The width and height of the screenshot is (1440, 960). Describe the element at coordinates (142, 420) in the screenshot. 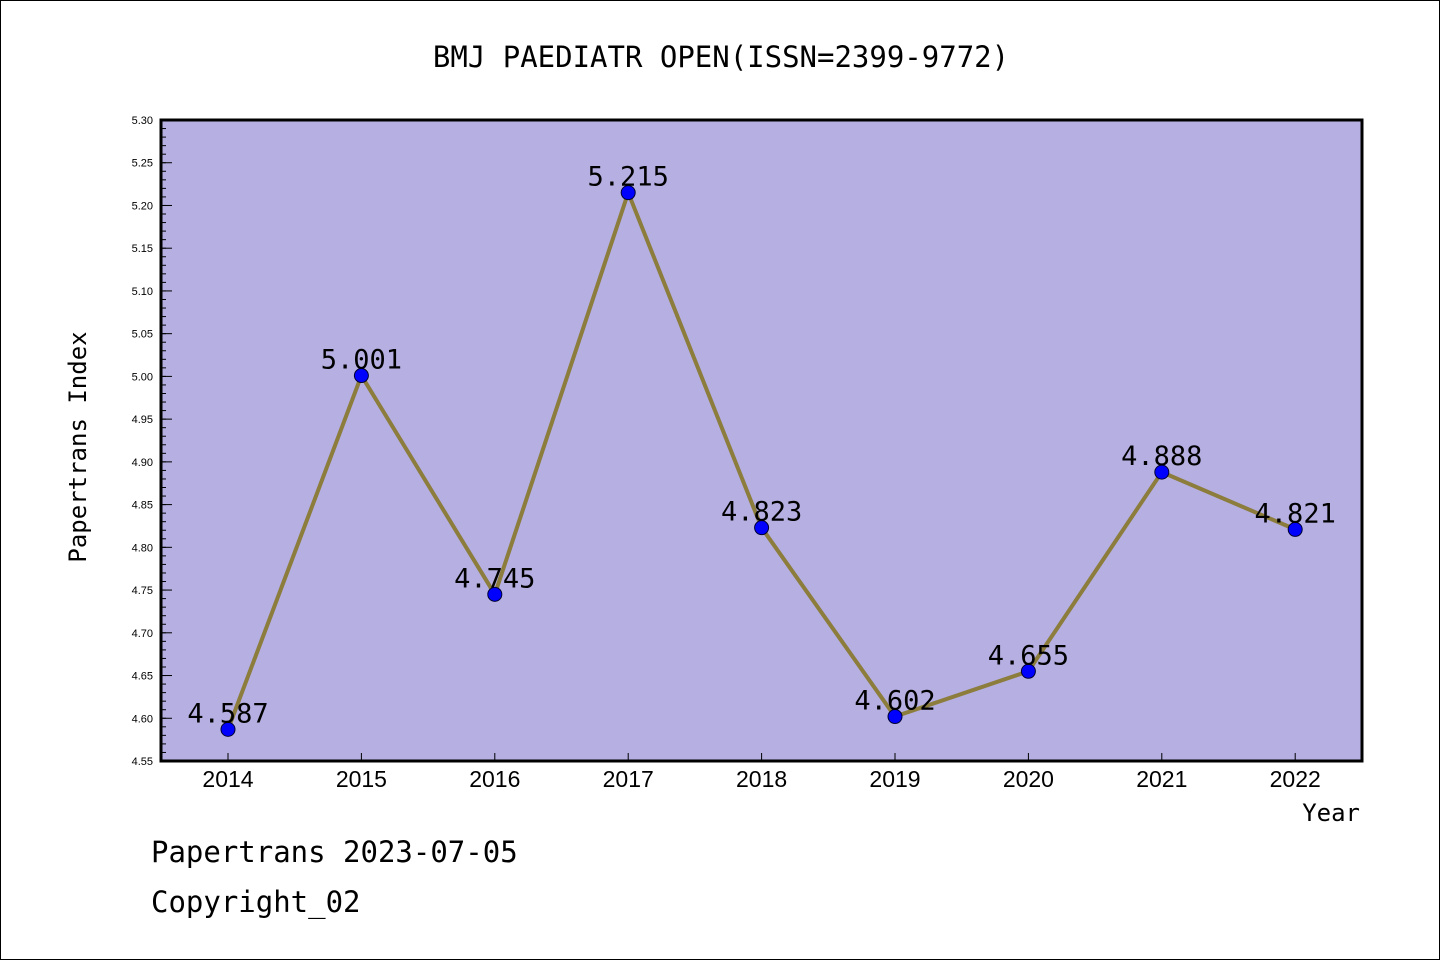

I see `y-tick-label: 4.95` at that location.